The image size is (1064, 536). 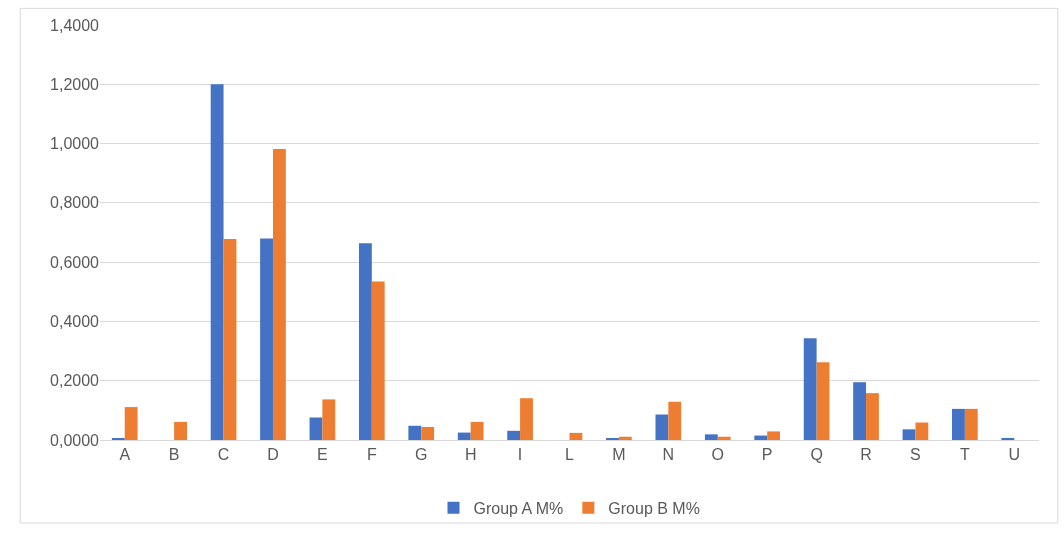 I want to click on y-tick-label: 1,2000, so click(x=75, y=84).